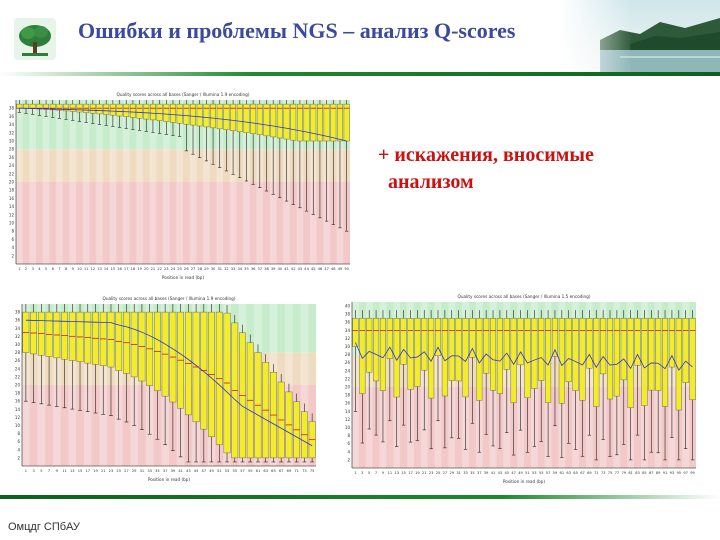 The image size is (720, 540). What do you see at coordinates (640, 36) in the screenshot?
I see `header-landscape-image` at bounding box center [640, 36].